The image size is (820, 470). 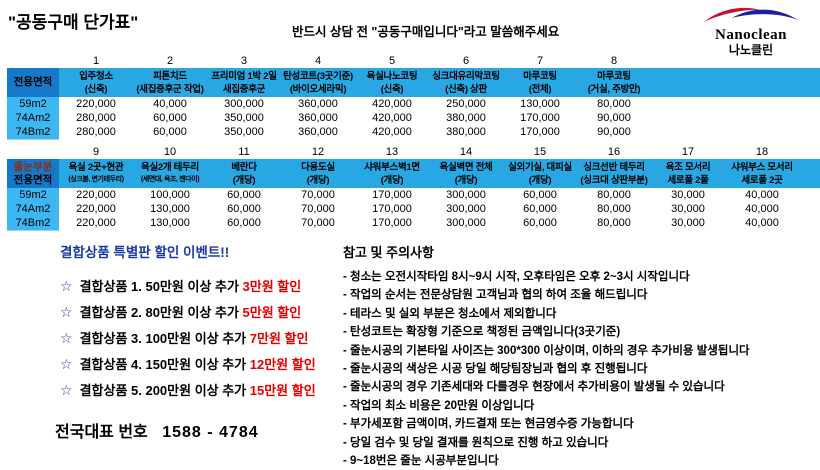 I want to click on bundle-discount-highlight: 12만원 할인, so click(x=282, y=364).